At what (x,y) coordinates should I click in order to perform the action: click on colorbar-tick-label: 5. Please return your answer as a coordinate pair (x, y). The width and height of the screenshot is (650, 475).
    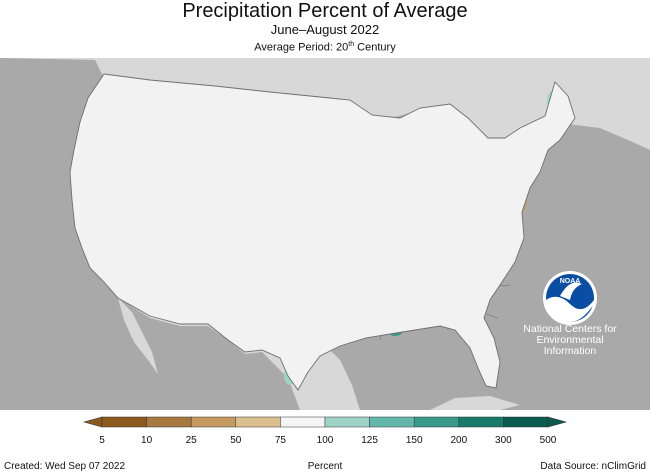
    Looking at the image, I should click on (102, 440).